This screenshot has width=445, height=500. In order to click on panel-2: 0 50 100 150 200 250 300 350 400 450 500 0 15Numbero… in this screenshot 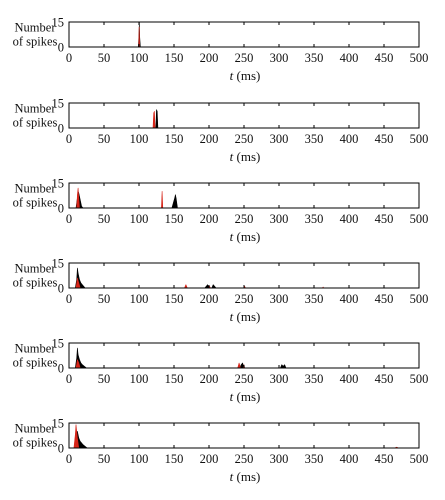, I will do `click(221, 131)`.